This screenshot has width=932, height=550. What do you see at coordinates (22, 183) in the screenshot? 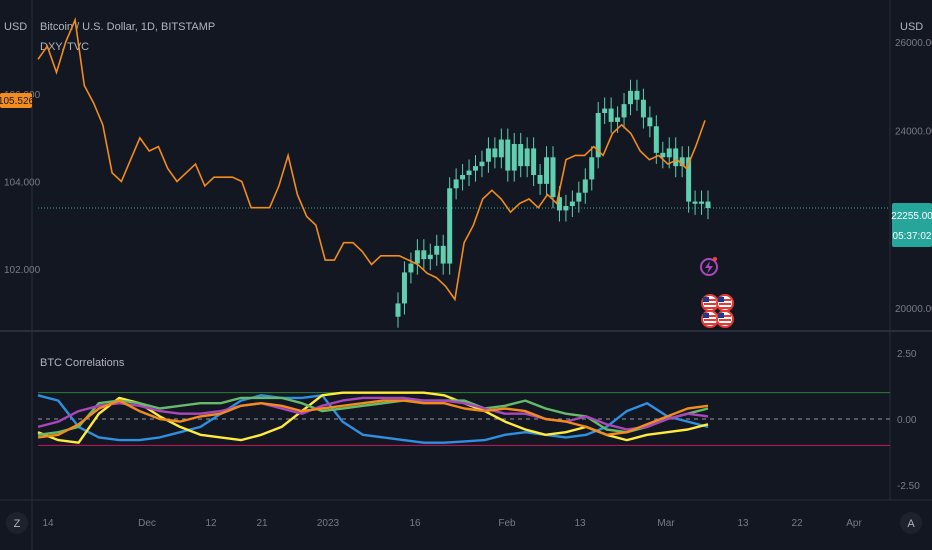
I see `left-axis-tick: 104.000` at bounding box center [22, 183].